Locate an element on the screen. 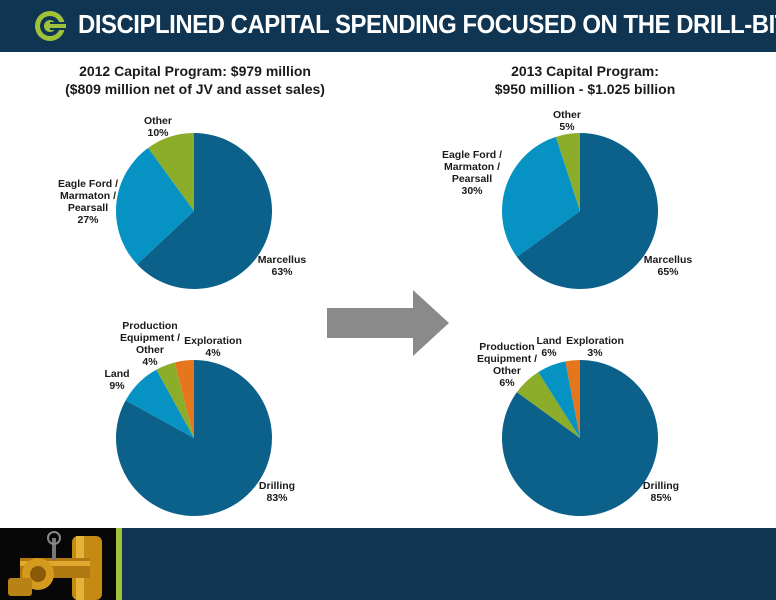  pie-4-label-3: Land 6% is located at coordinates (548, 347).